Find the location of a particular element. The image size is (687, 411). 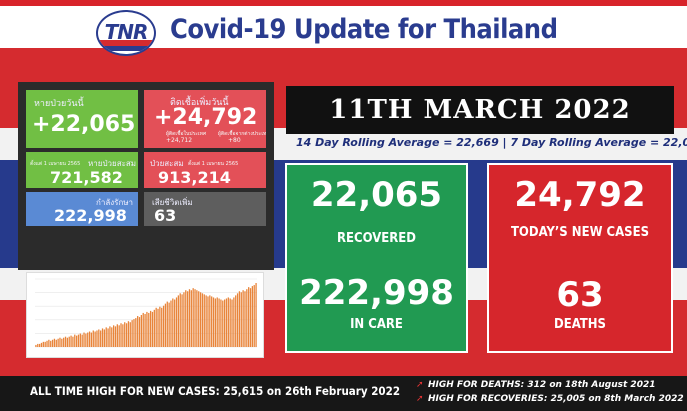

cases-chart is located at coordinates (145, 315).